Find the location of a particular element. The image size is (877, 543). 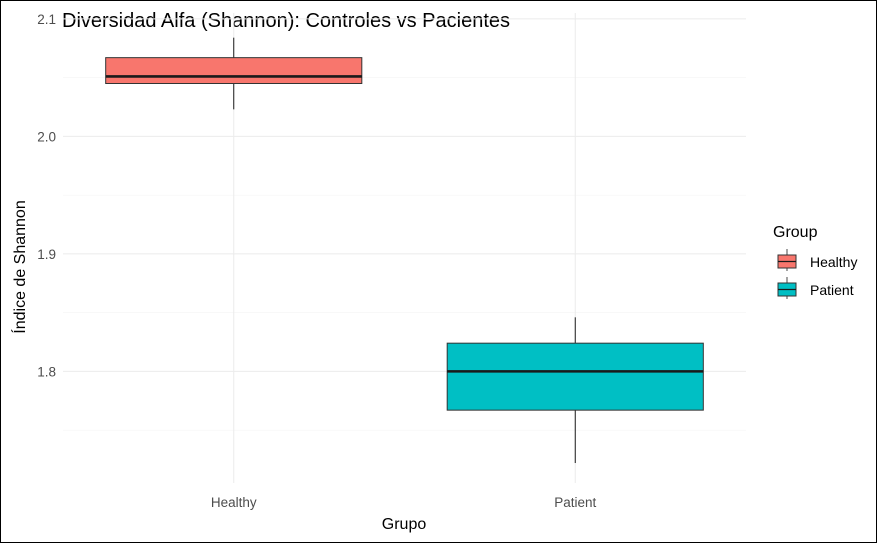

legend-item-healthy: Healthy is located at coordinates (817, 260).